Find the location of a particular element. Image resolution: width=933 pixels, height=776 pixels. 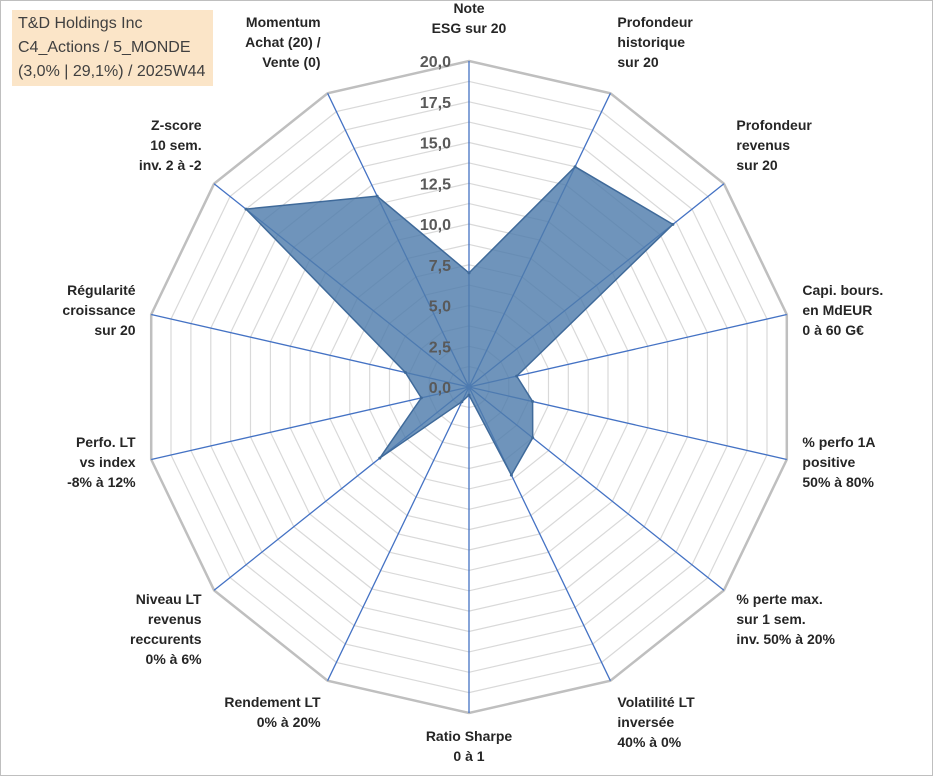

portfolio-stats: (3,0% | 29,1%) / 2025W44 is located at coordinates (112, 71).